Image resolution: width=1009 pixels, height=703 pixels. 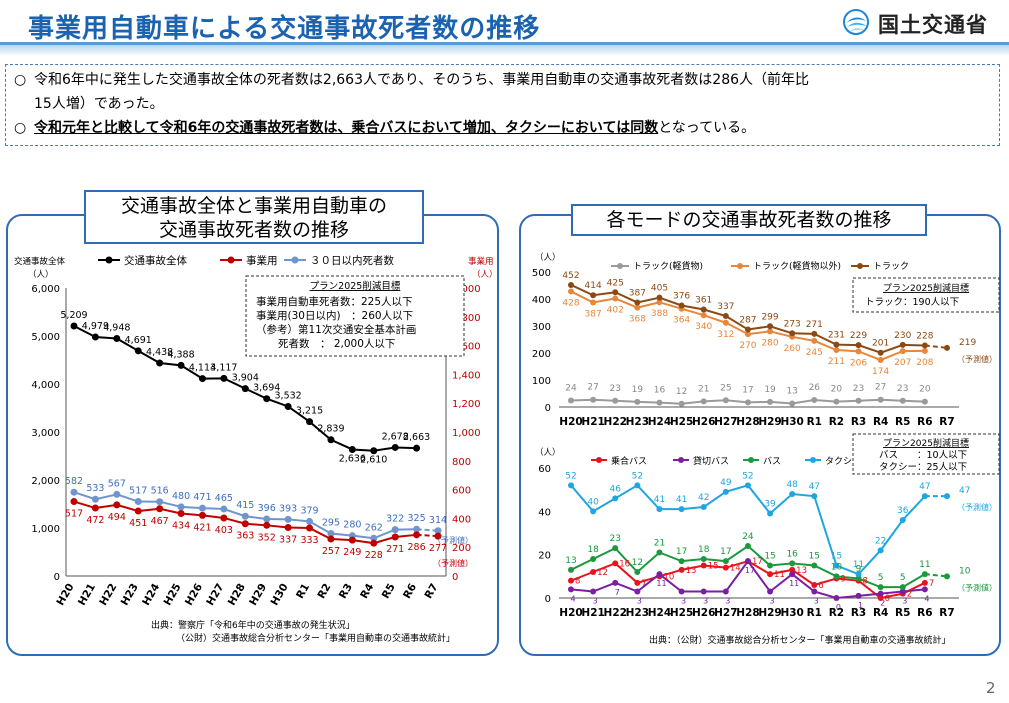 I want to click on data-label-truck-other: 428, so click(x=570, y=303).